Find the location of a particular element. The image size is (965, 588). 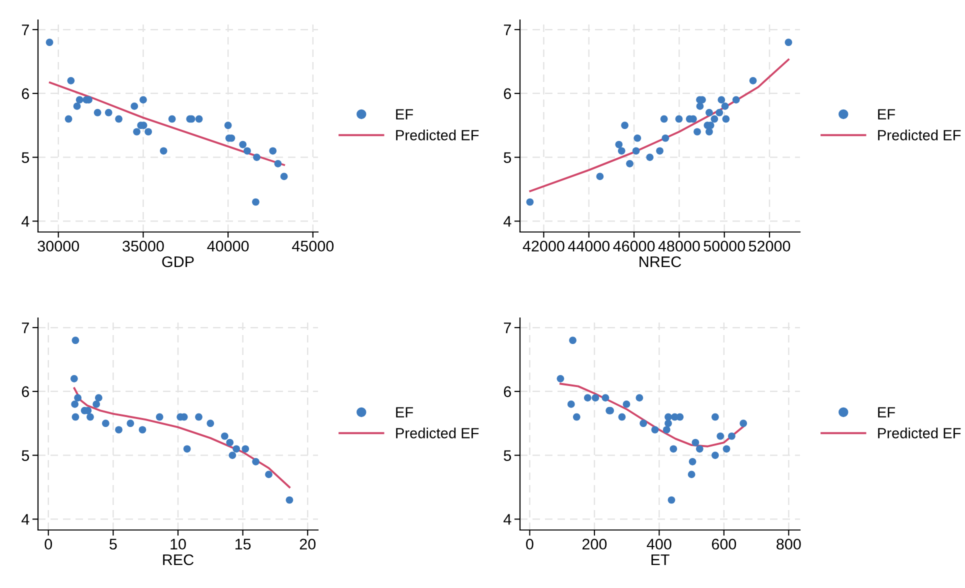

x-axis-title: NREC is located at coordinates (661, 262).